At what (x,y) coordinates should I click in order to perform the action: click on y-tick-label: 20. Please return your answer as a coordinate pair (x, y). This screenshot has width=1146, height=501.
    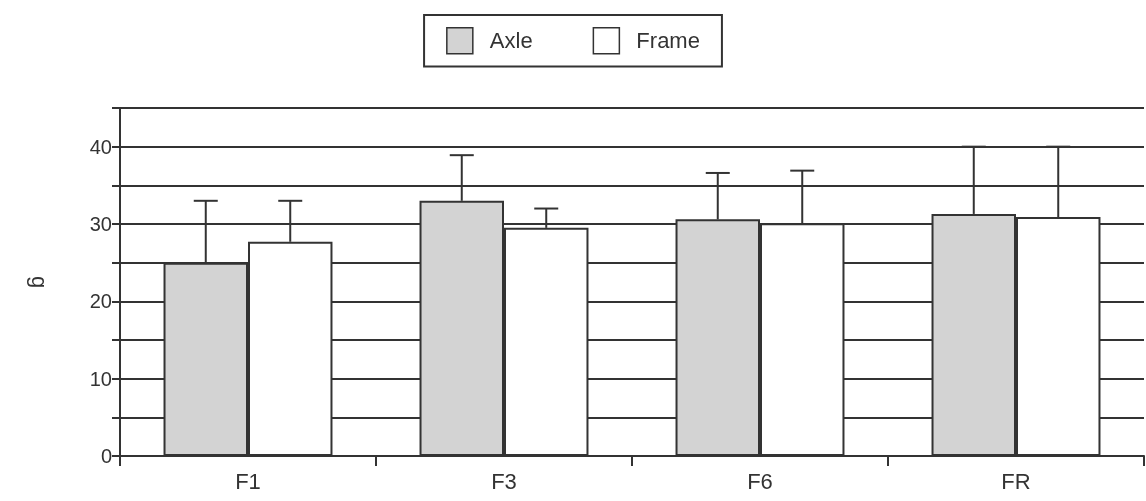
    Looking at the image, I should click on (100, 301).